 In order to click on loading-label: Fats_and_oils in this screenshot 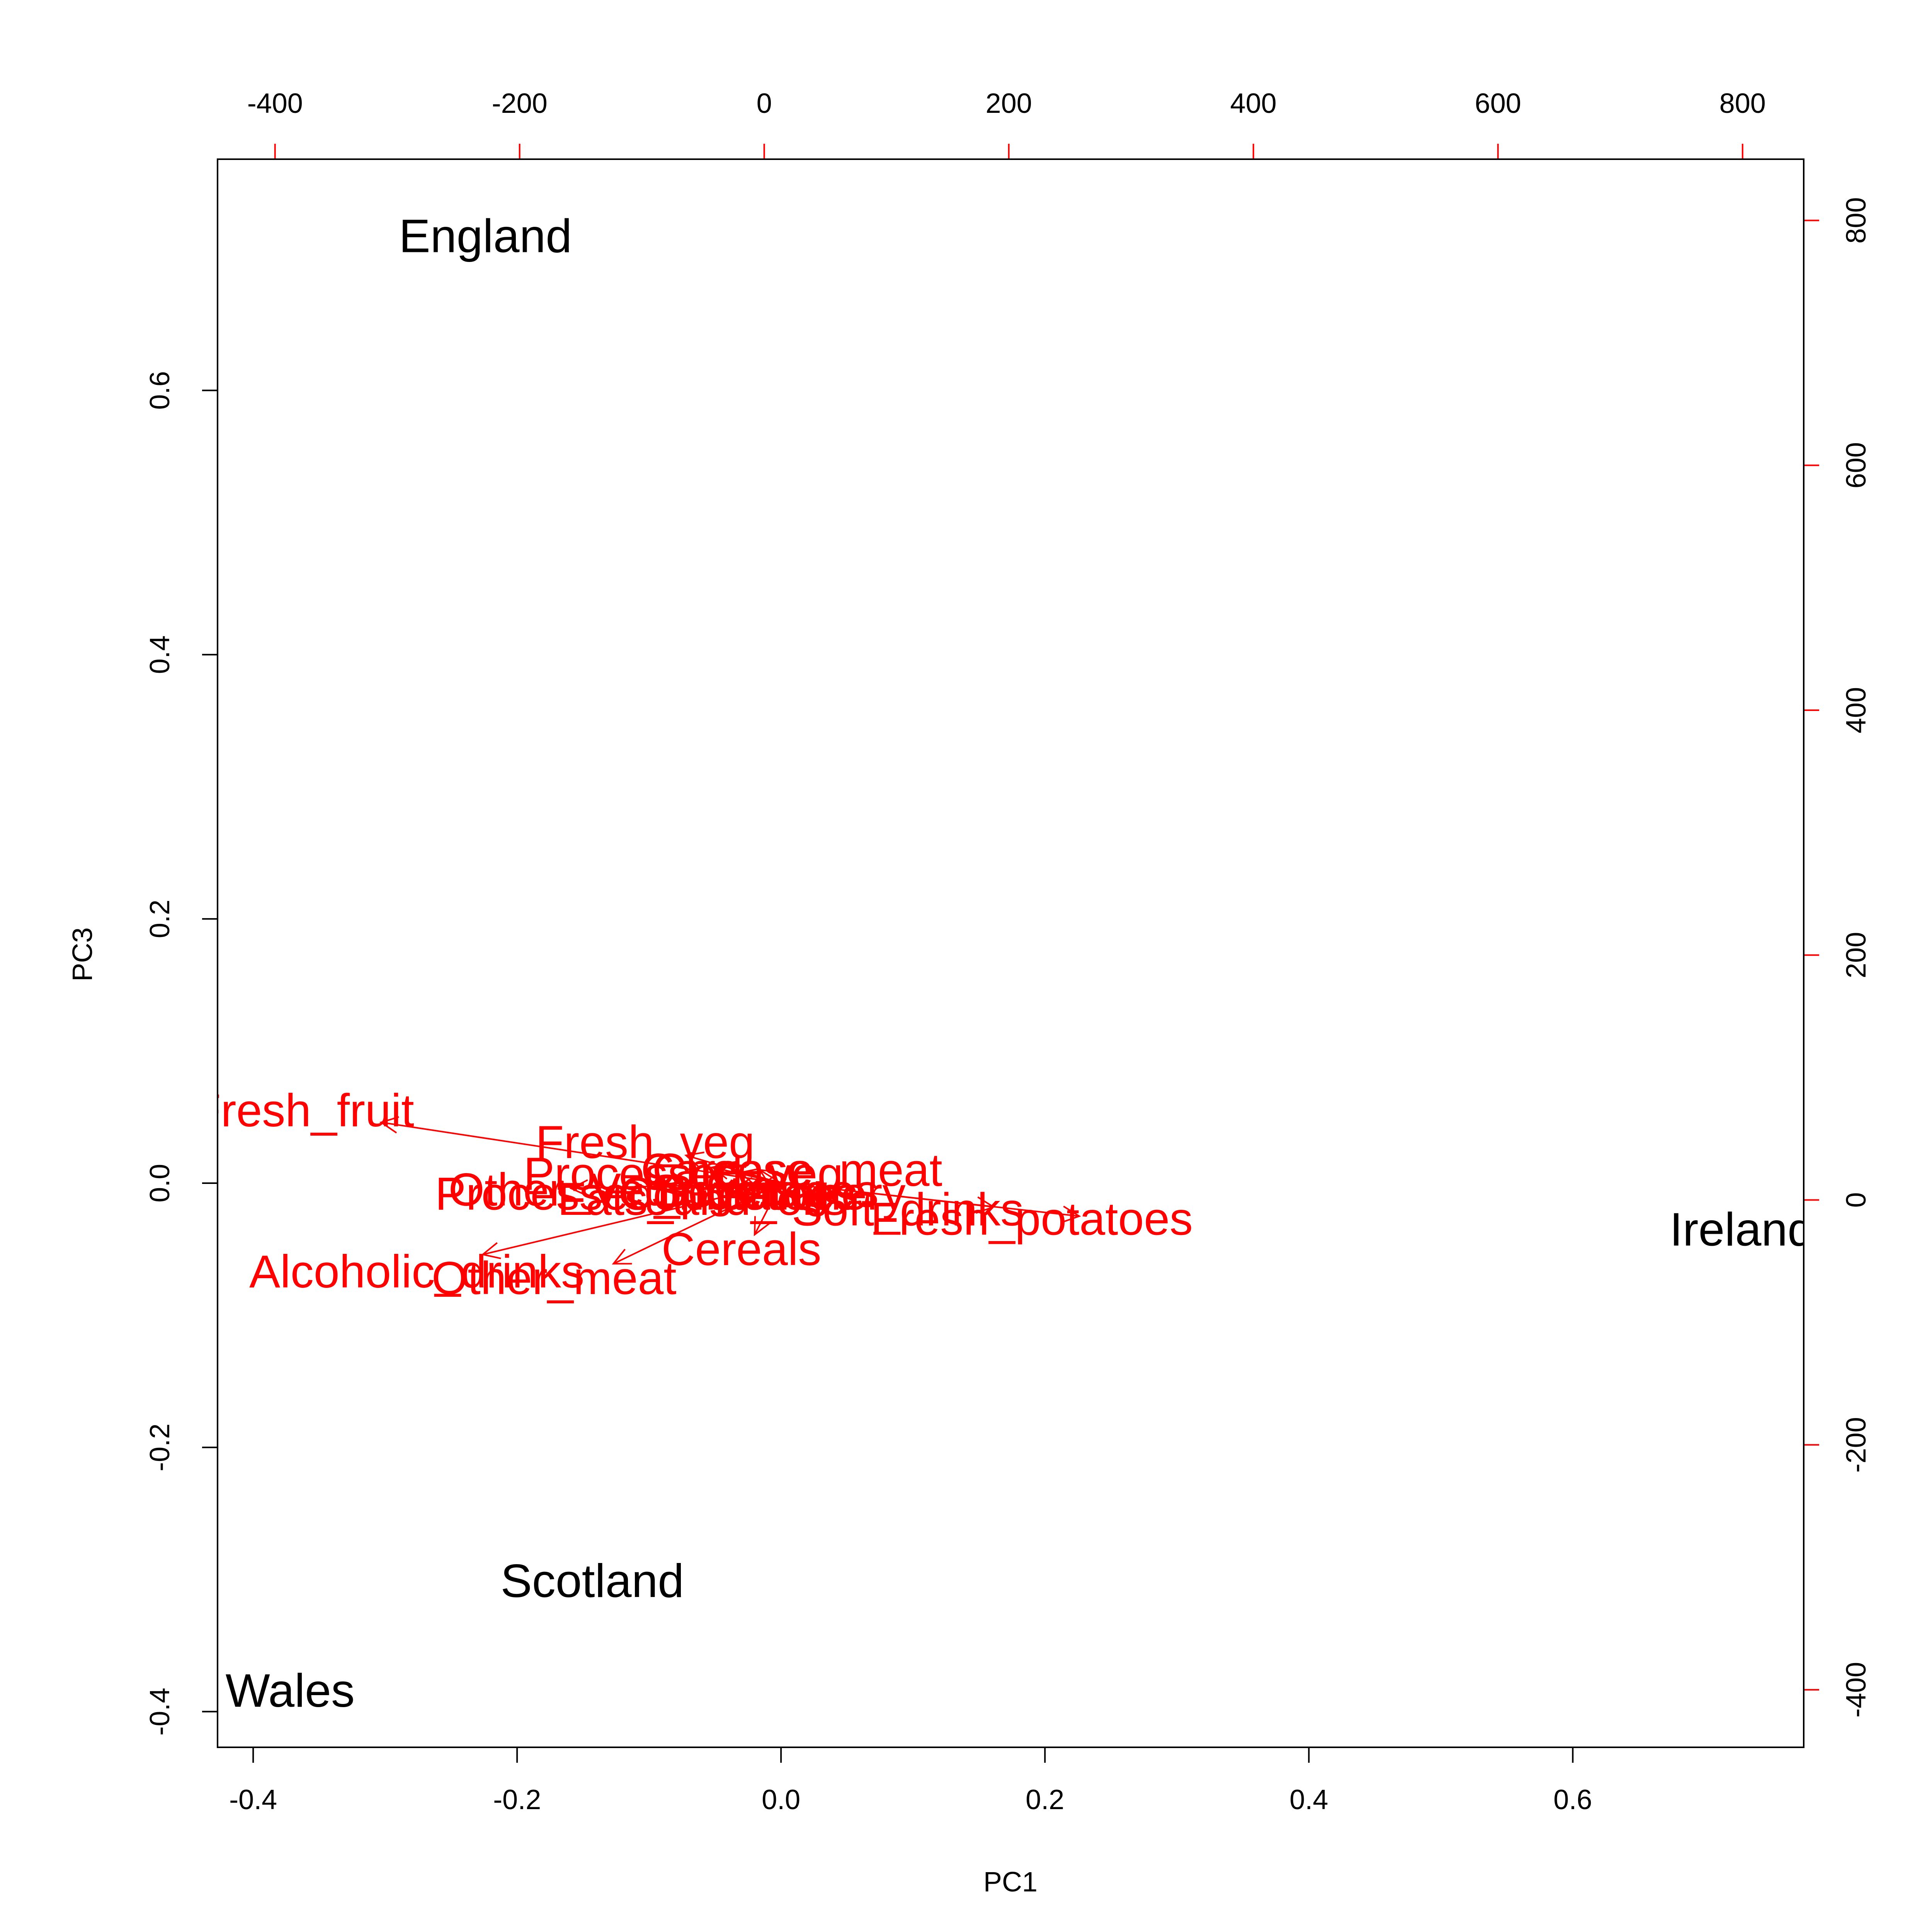, I will do `click(702, 1199)`.